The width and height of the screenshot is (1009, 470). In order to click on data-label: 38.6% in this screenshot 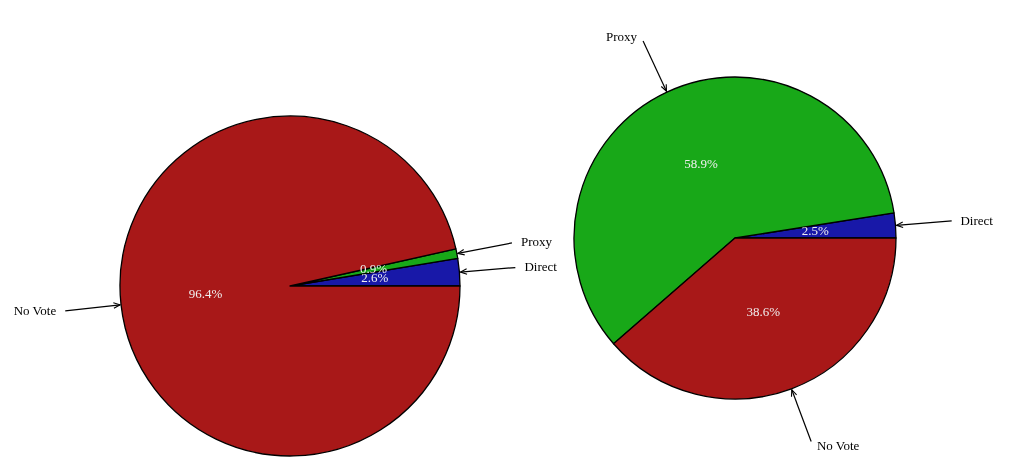, I will do `click(763, 312)`.